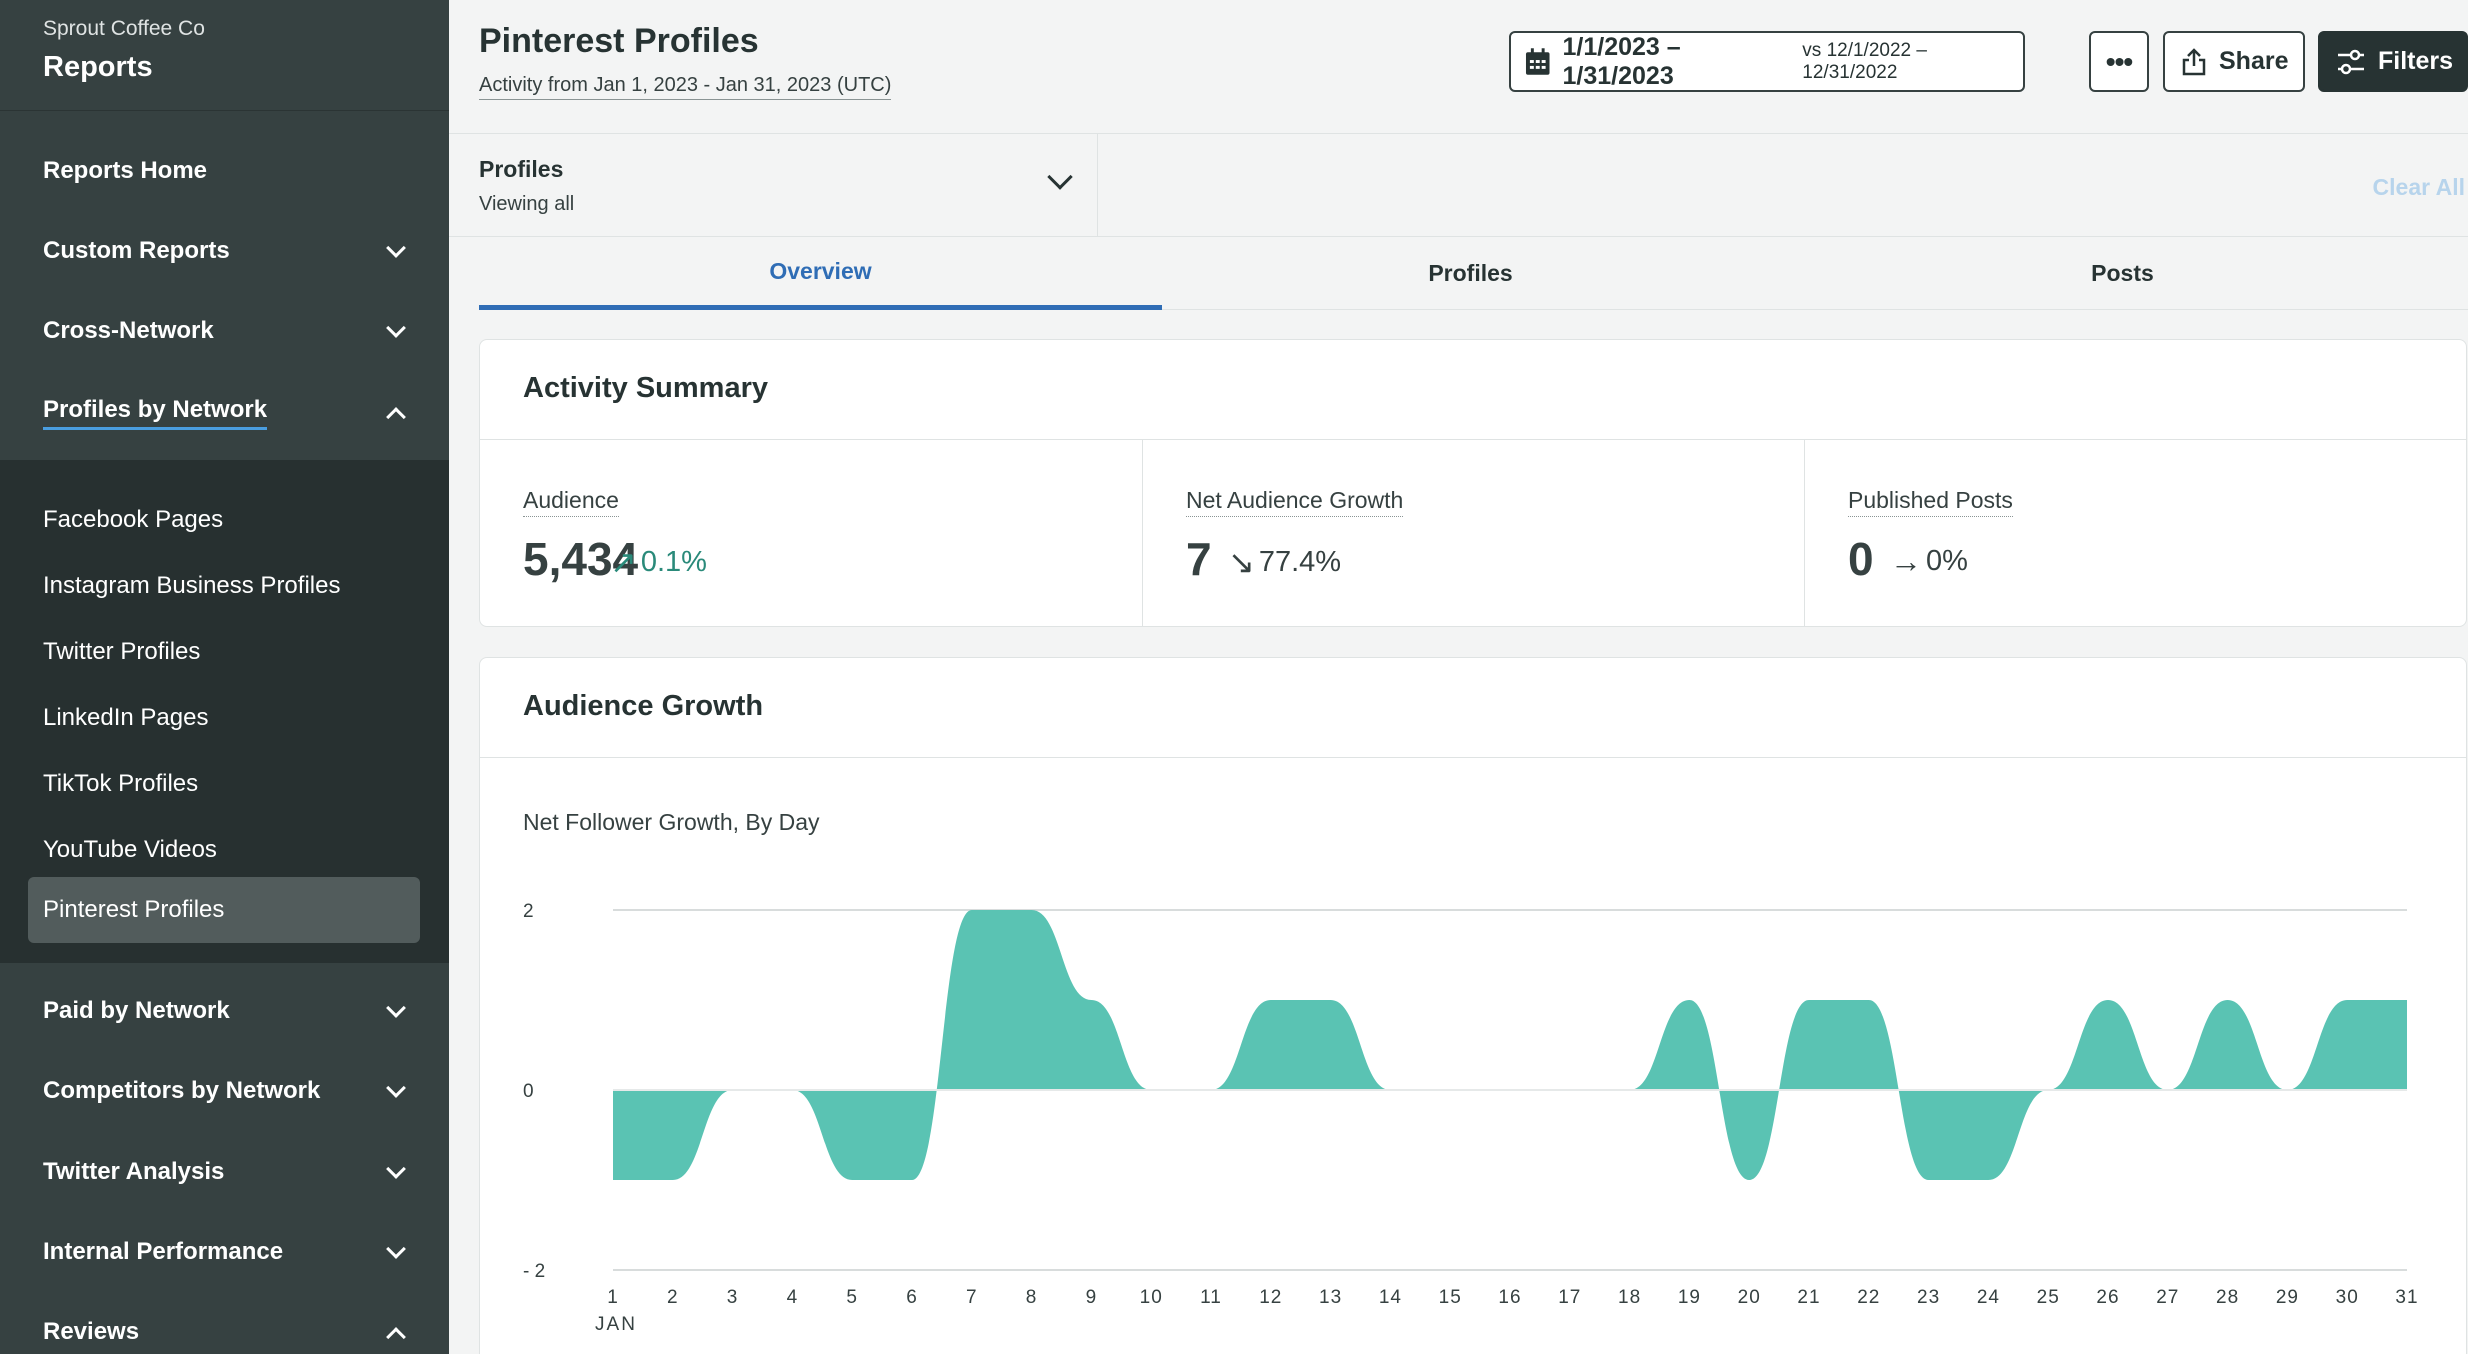 The height and width of the screenshot is (1354, 2468). I want to click on x-tick-label: 13, so click(1330, 1297).